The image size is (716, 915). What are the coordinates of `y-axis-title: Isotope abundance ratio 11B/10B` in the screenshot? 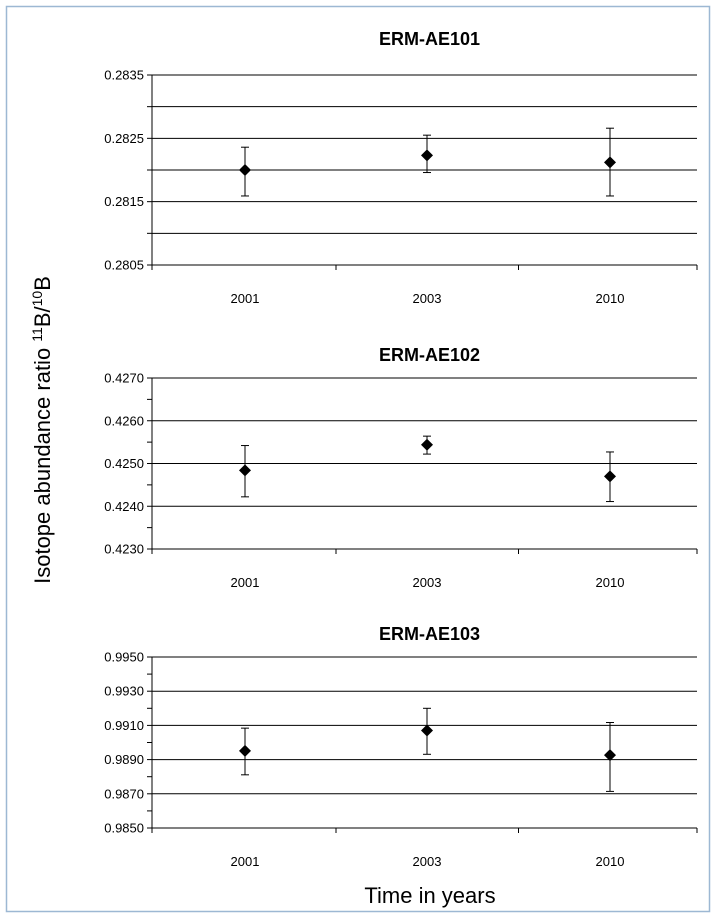 It's located at (42, 430).